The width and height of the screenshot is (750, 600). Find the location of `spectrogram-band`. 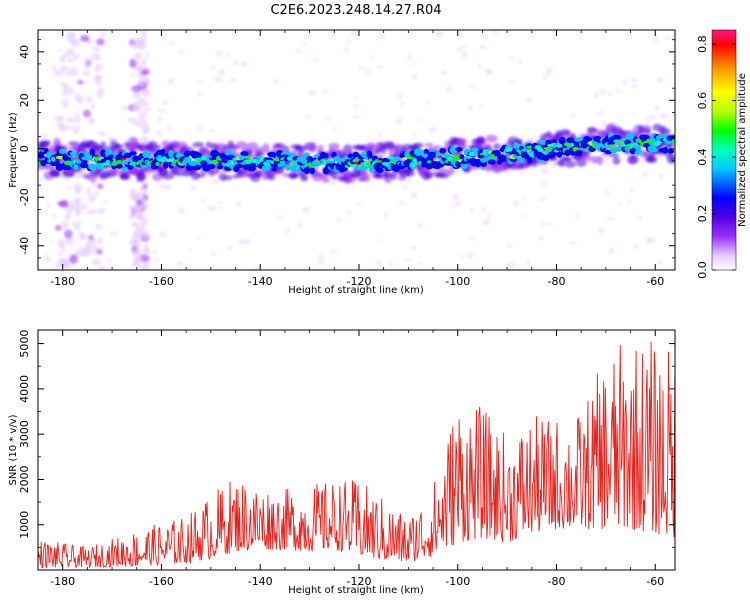

spectrogram-band is located at coordinates (356, 153).